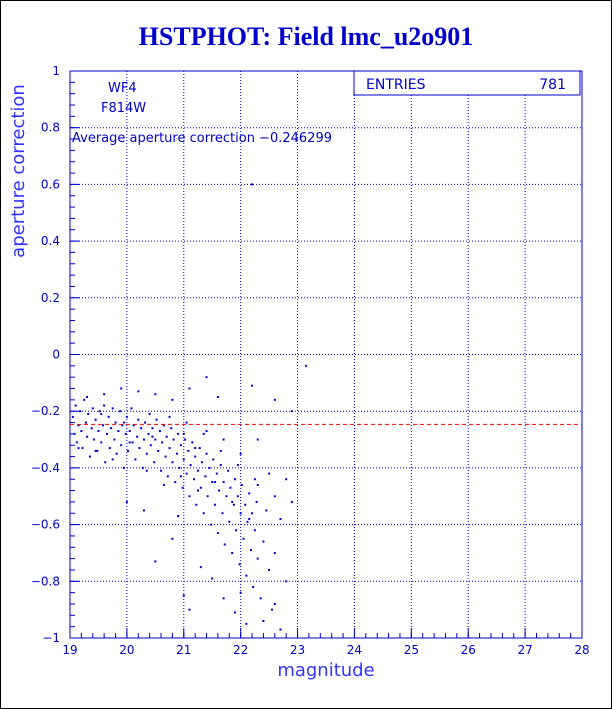 This screenshot has width=612, height=709. Describe the element at coordinates (50, 184) in the screenshot. I see `y-tick-label: 0.6` at that location.